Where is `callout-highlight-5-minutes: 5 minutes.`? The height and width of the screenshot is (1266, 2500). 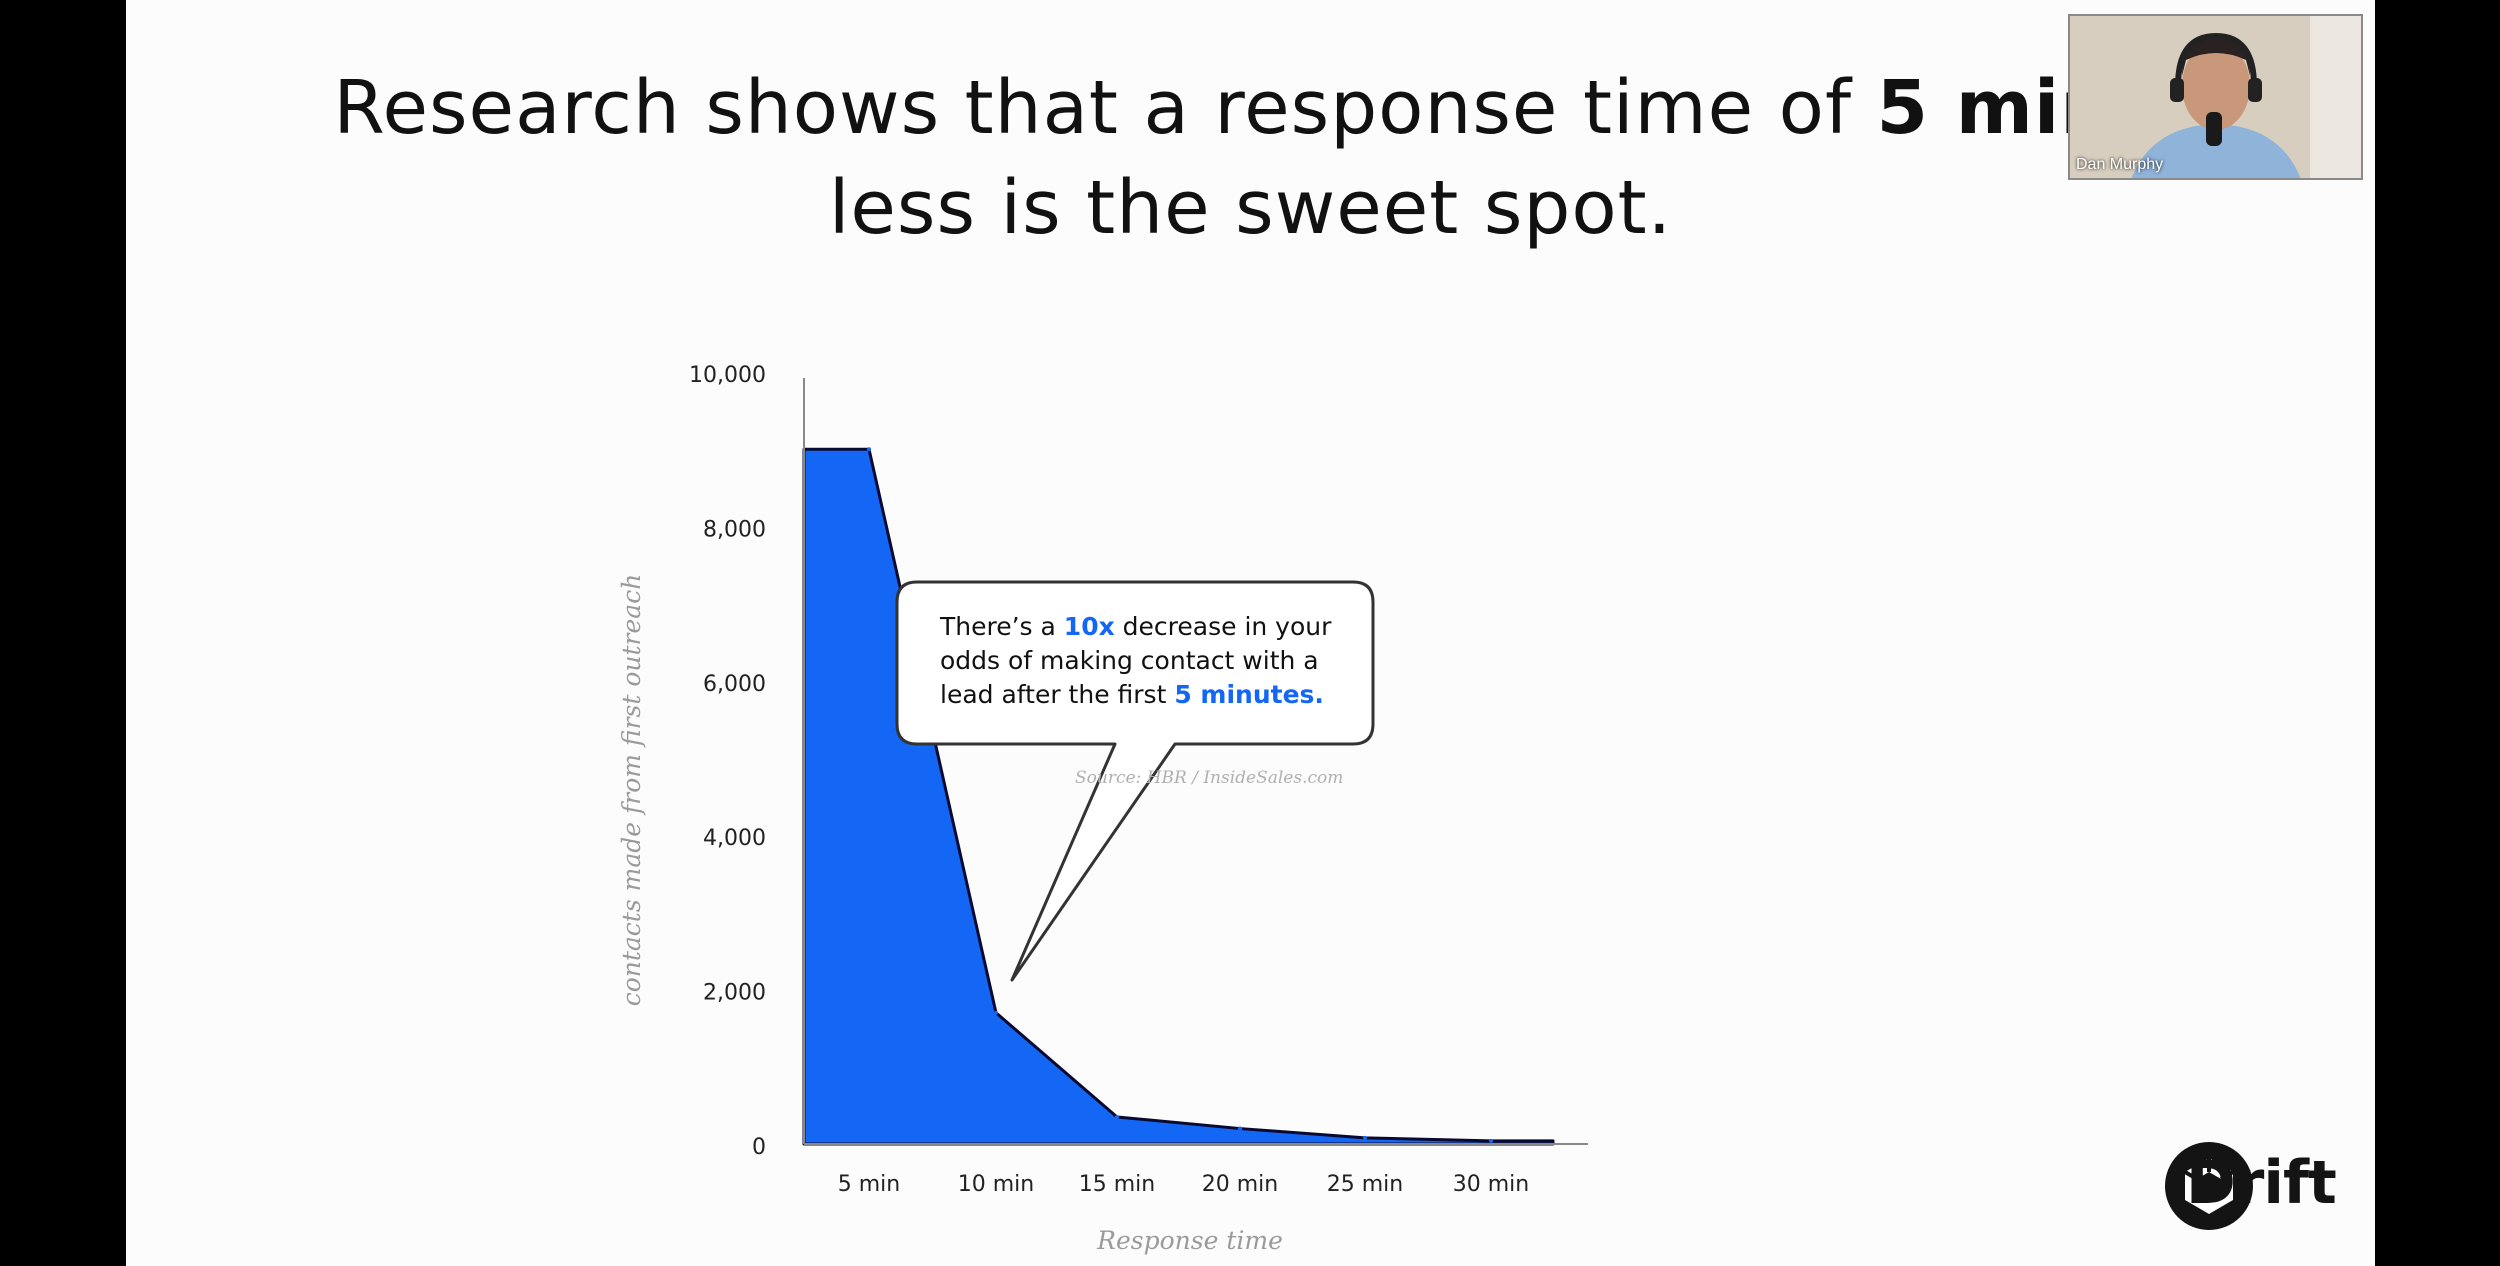 callout-highlight-5-minutes: 5 minutes. is located at coordinates (1249, 694).